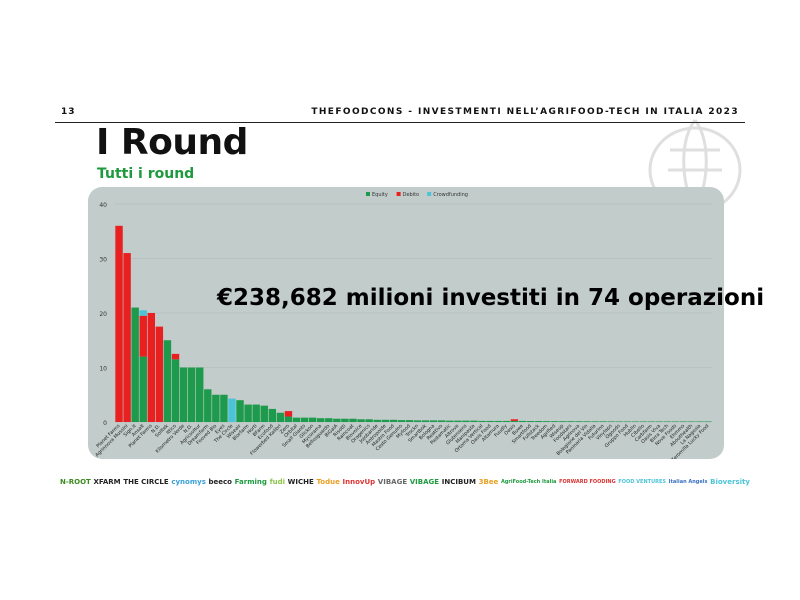  I want to click on partner-logo: Todue, so click(328, 482).